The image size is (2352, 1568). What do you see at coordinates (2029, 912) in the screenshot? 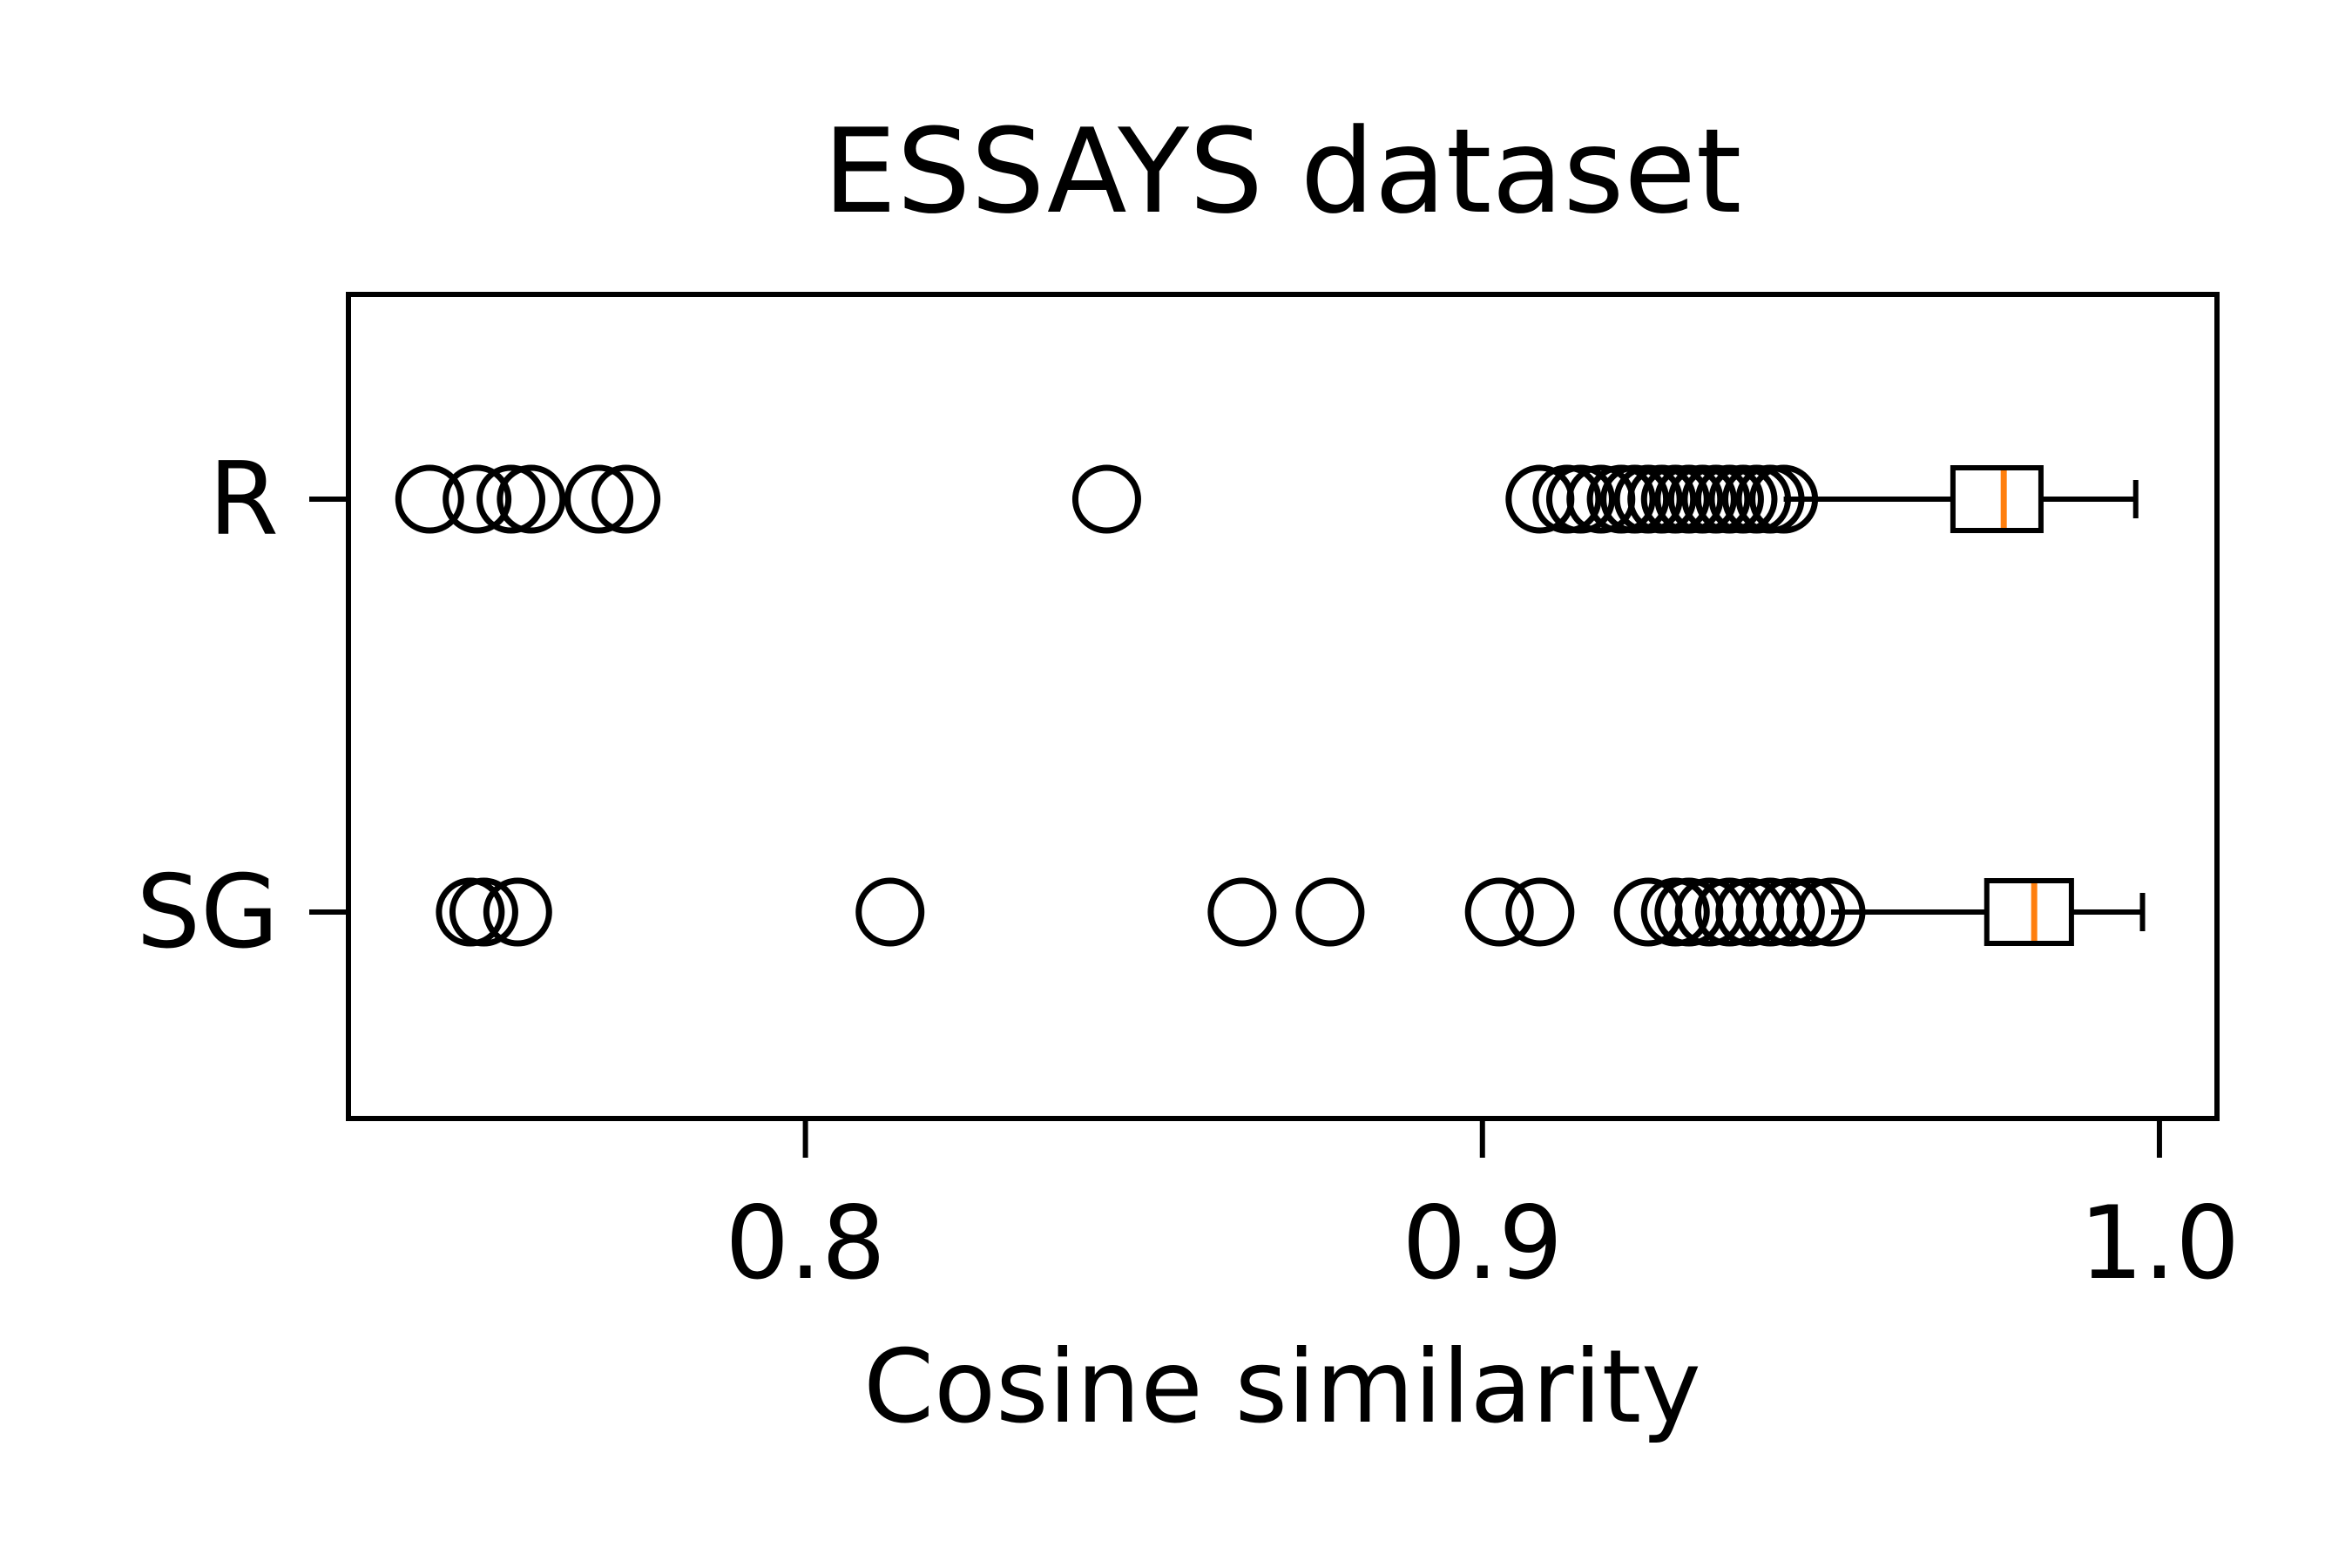
I see `box-sg` at bounding box center [2029, 912].